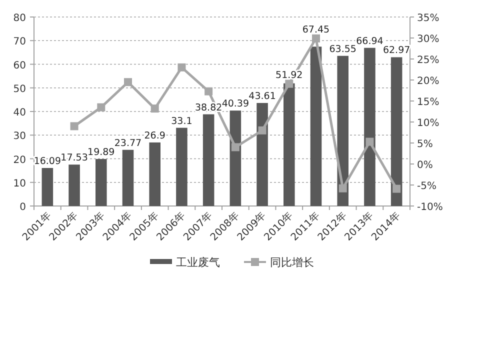  What do you see at coordinates (101, 152) in the screenshot?
I see `data-label: 19.89` at bounding box center [101, 152].